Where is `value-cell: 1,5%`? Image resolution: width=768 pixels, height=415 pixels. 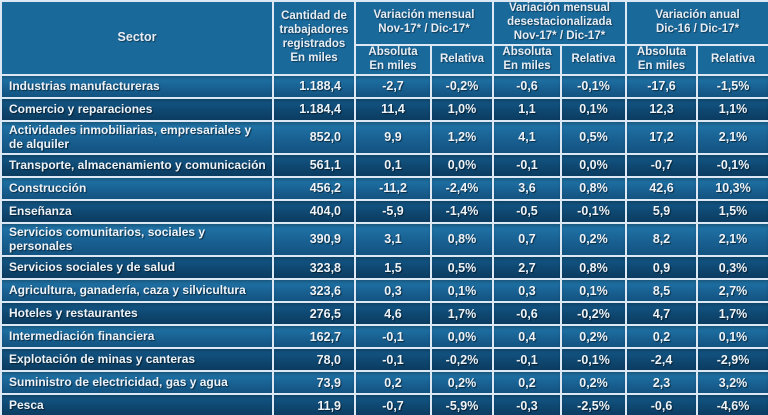 value-cell: 1,5% is located at coordinates (732, 211).